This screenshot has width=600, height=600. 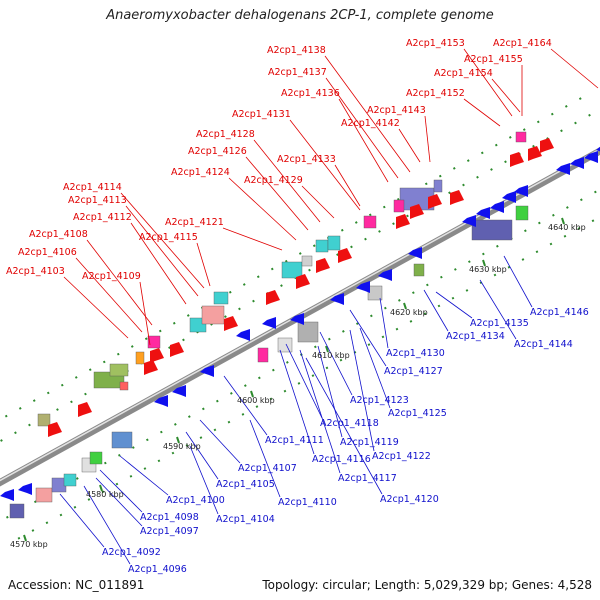 I want to click on gene-label: A2cp1_4105, so click(x=245, y=484).